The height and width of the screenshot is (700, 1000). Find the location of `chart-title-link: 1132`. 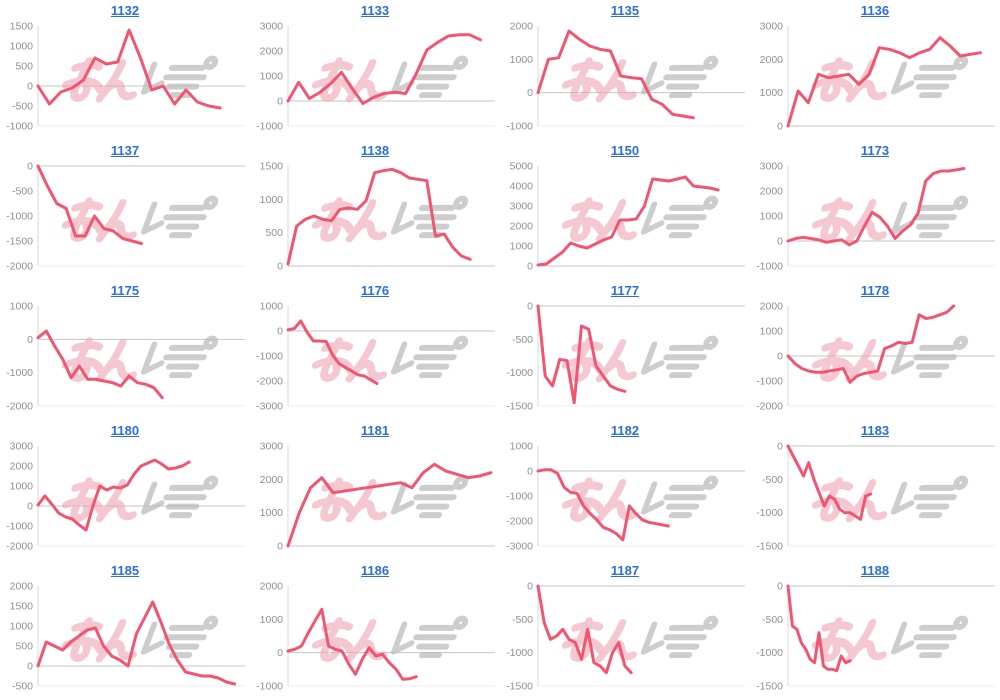

chart-title-link: 1132 is located at coordinates (125, 10).